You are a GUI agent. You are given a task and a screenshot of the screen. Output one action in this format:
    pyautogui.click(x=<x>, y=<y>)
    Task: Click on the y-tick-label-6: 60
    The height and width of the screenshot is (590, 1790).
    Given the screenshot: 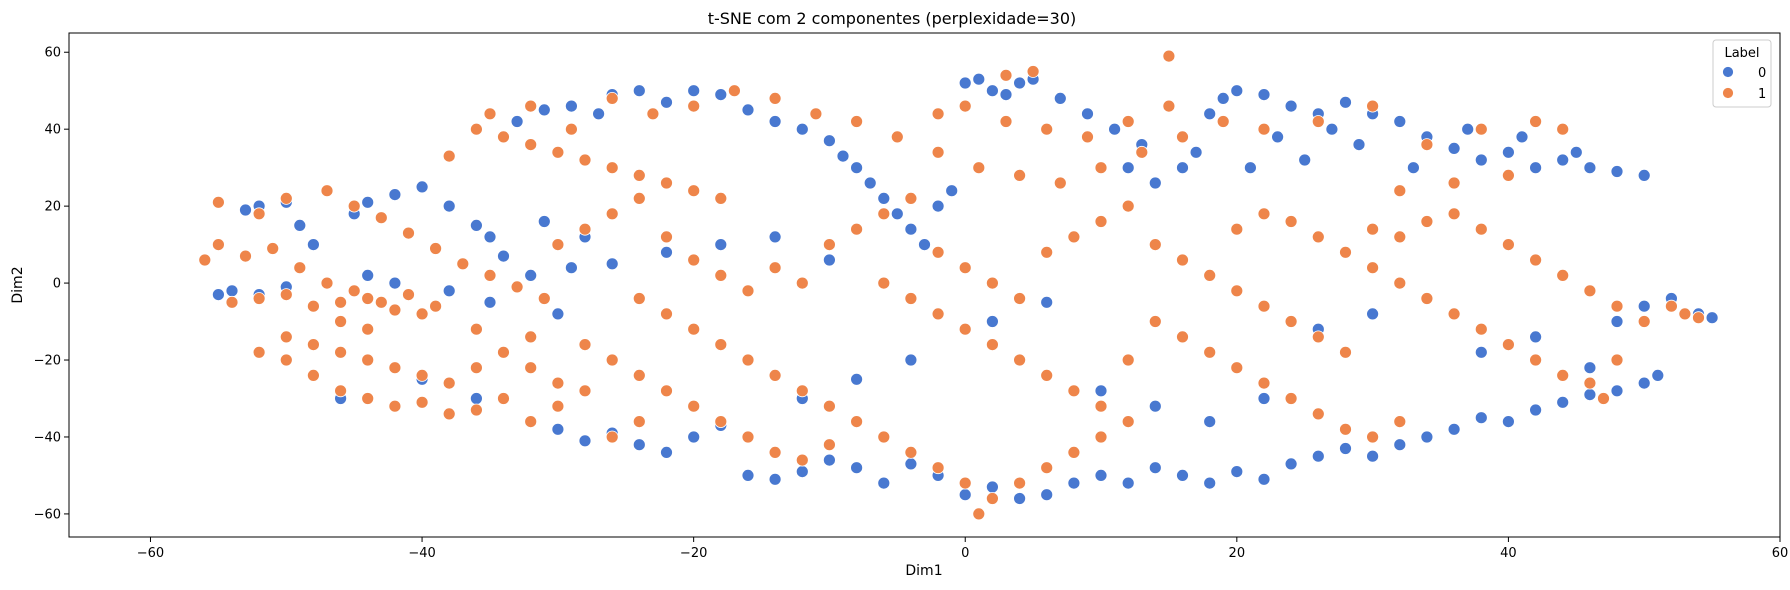 What is the action you would take?
    pyautogui.click(x=52, y=53)
    